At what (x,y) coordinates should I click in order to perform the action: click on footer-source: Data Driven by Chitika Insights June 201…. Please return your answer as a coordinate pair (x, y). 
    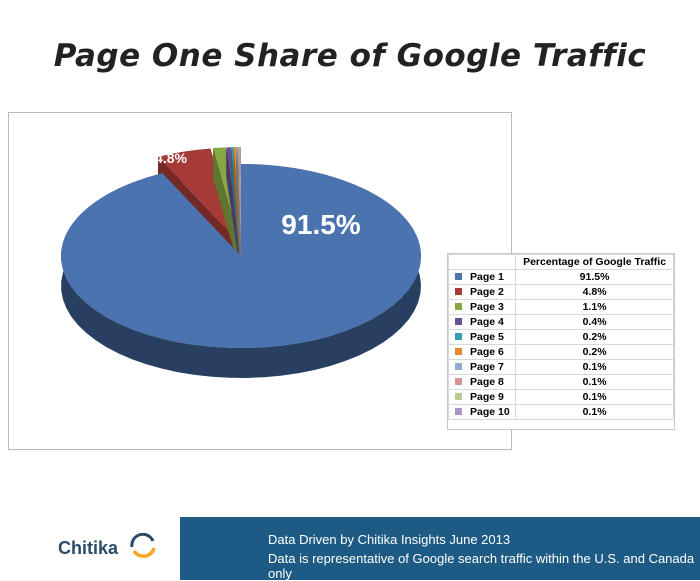
    Looking at the image, I should click on (389, 539).